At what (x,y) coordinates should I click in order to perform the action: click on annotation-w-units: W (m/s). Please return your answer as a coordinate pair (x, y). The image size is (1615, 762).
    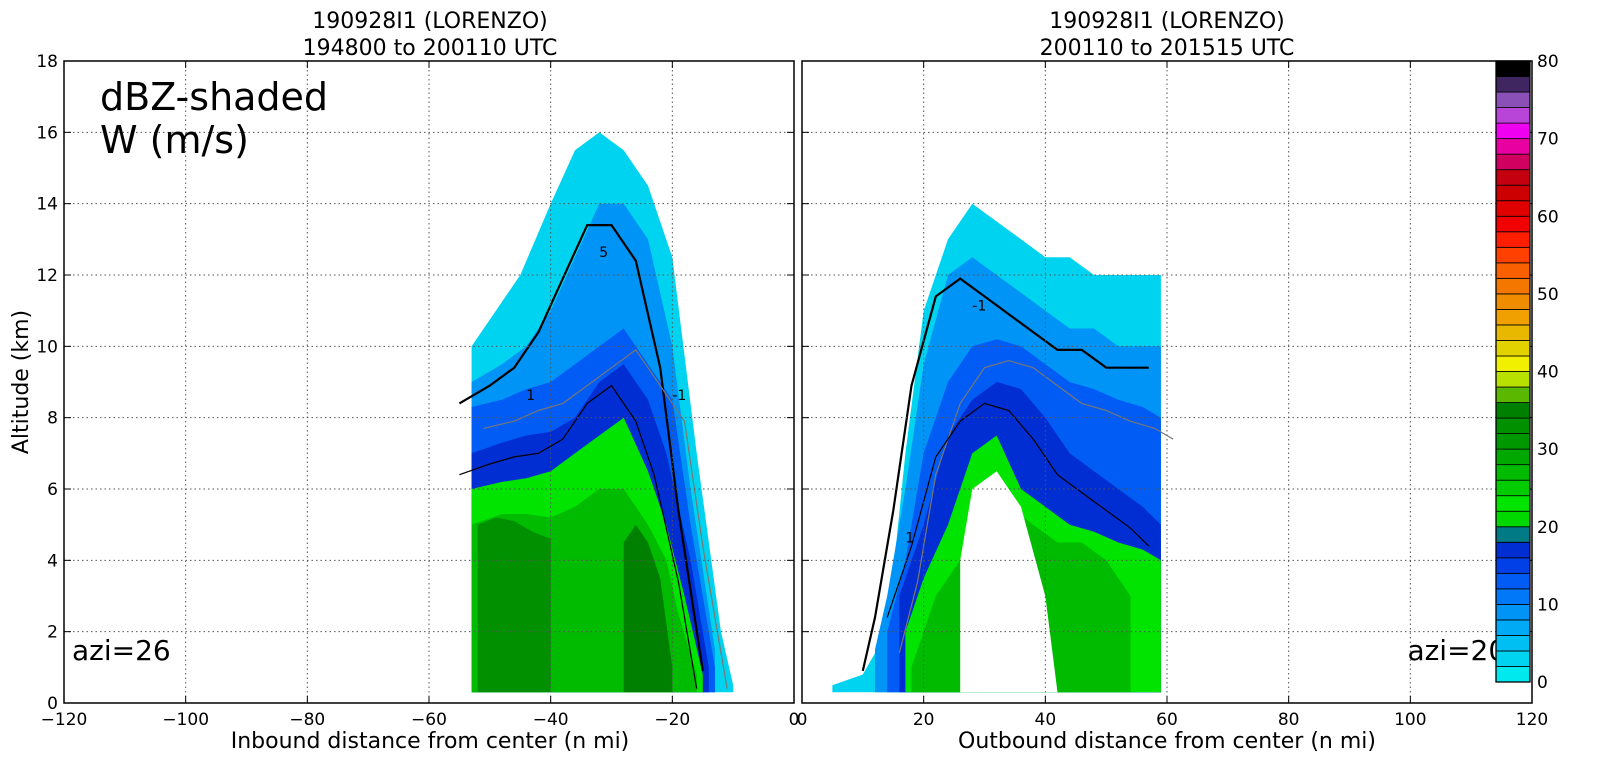
    Looking at the image, I should click on (174, 140).